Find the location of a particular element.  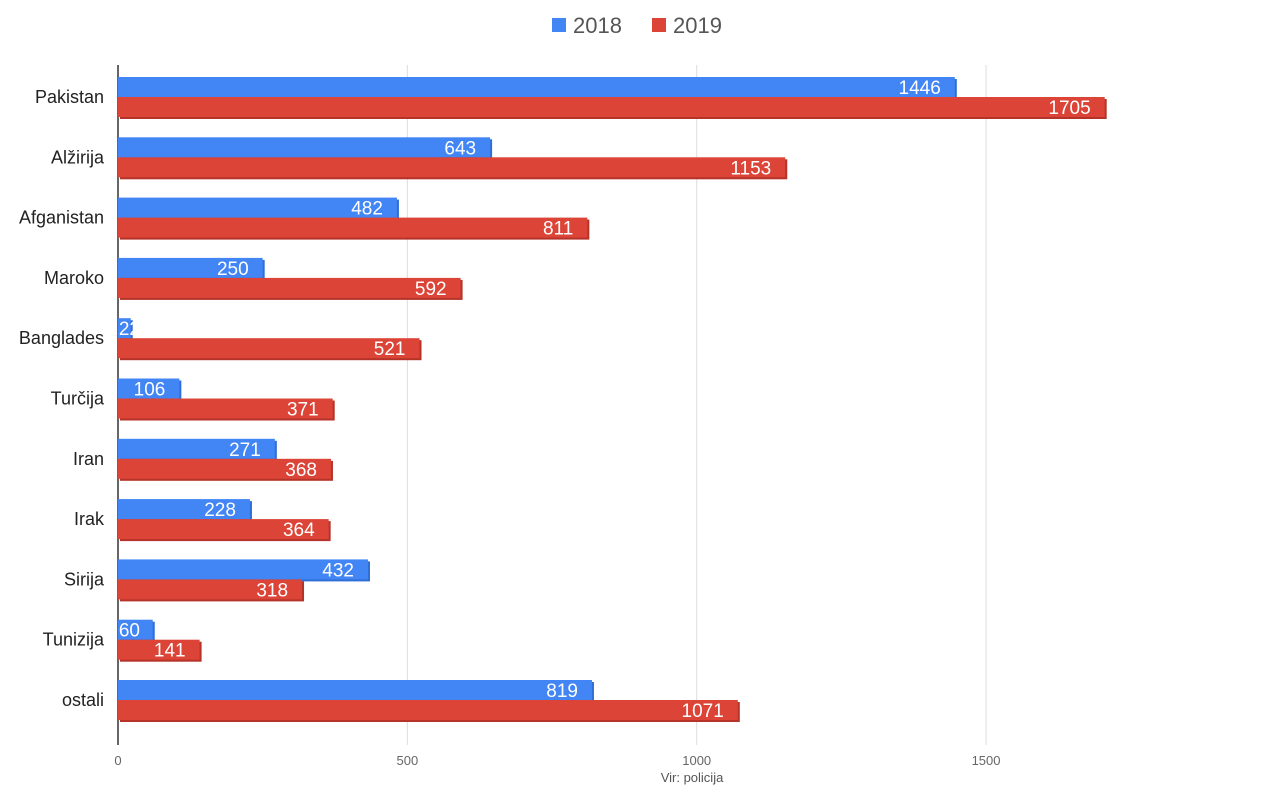

data-label: 592 is located at coordinates (431, 289).